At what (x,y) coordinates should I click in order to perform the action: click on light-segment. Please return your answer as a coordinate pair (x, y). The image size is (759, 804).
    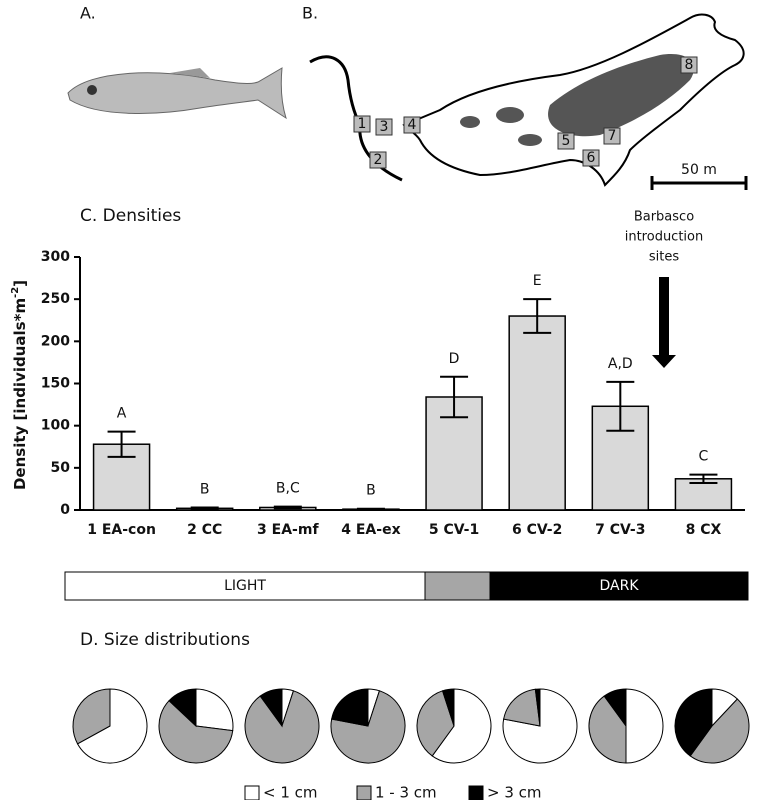
    Looking at the image, I should click on (245, 586).